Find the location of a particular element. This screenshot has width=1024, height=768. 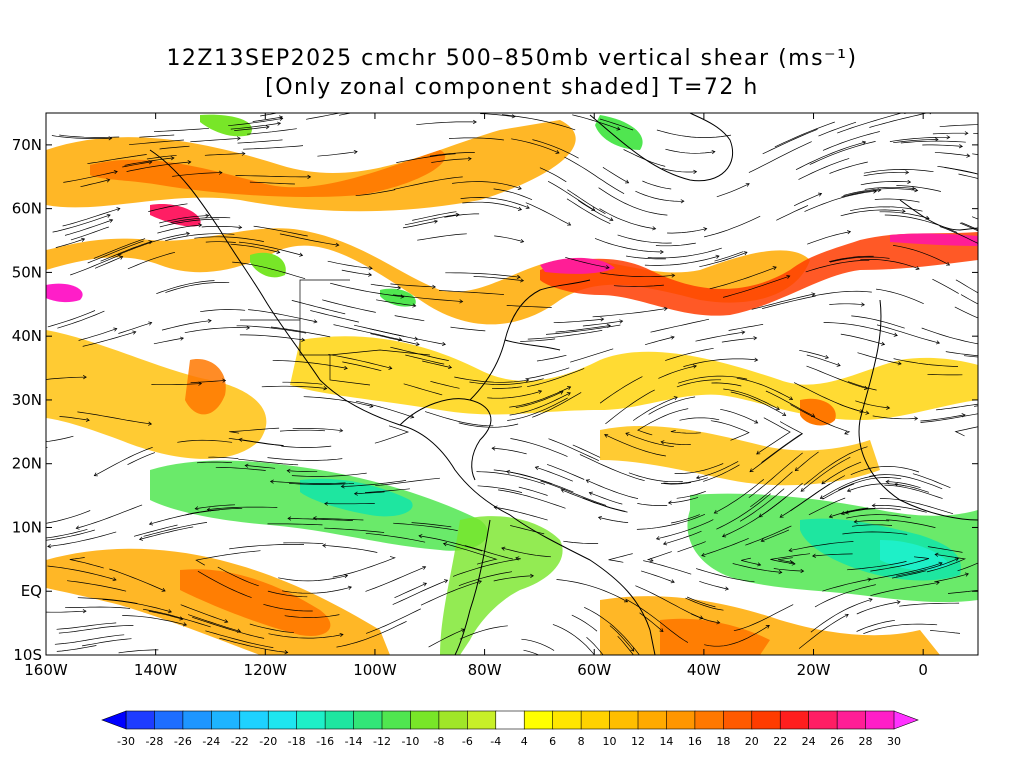

lon-tick-label: 80W is located at coordinates (485, 670).